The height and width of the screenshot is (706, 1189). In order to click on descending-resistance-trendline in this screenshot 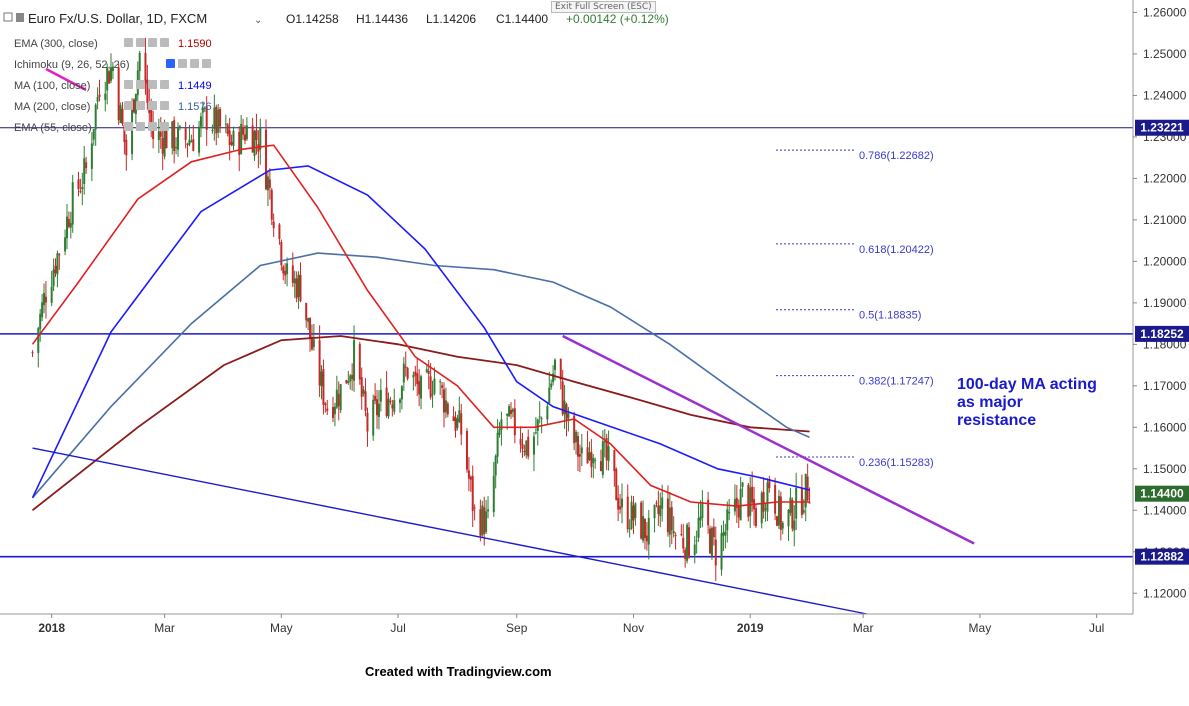, I will do `click(768, 439)`.